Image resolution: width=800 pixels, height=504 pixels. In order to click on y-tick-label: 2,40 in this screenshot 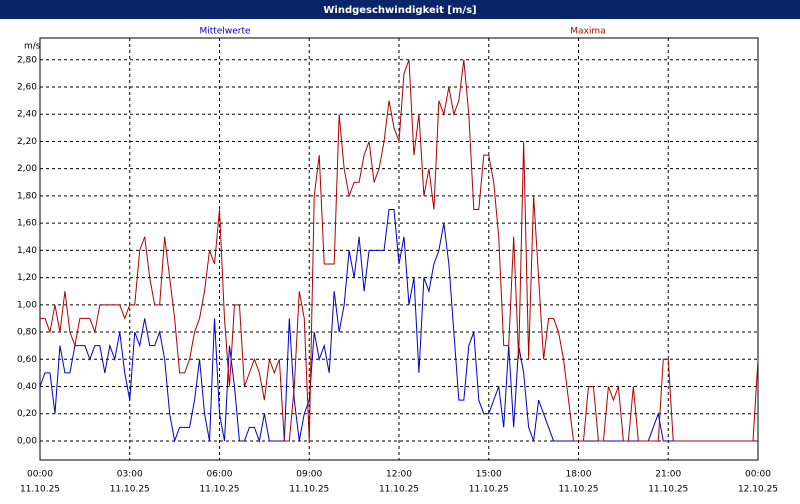, I will do `click(27, 115)`.